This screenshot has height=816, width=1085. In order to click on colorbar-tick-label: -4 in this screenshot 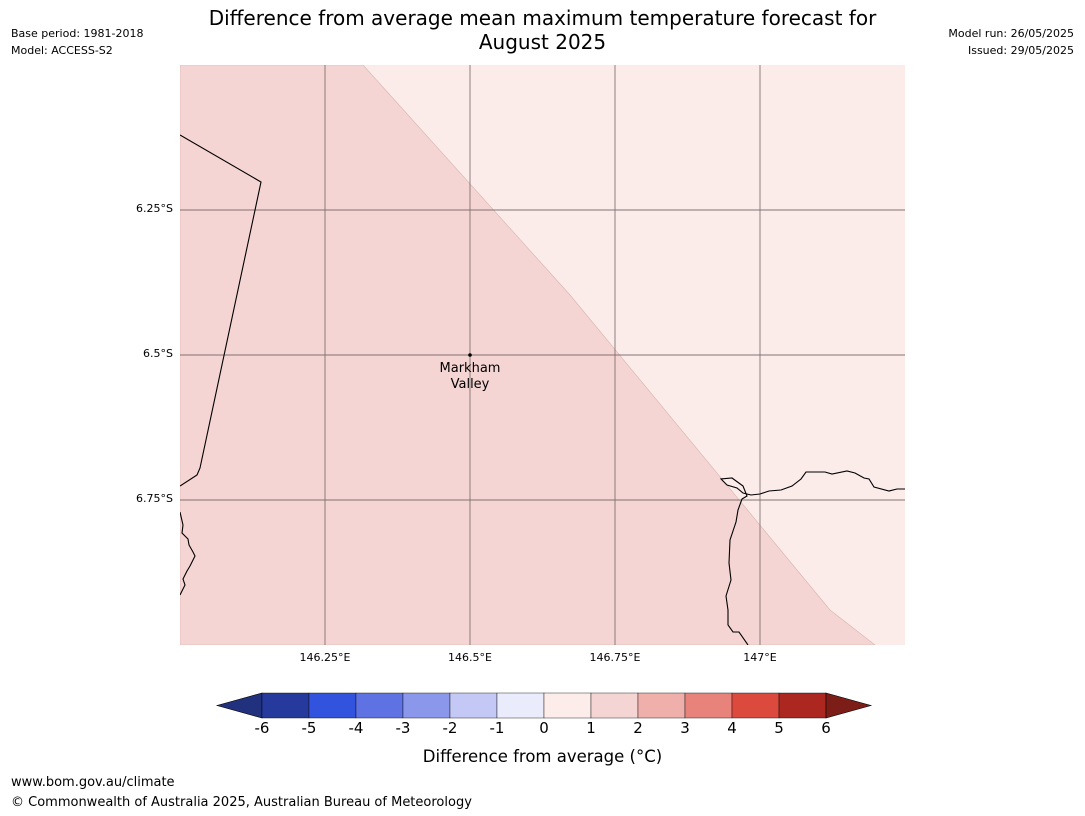, I will do `click(356, 728)`.